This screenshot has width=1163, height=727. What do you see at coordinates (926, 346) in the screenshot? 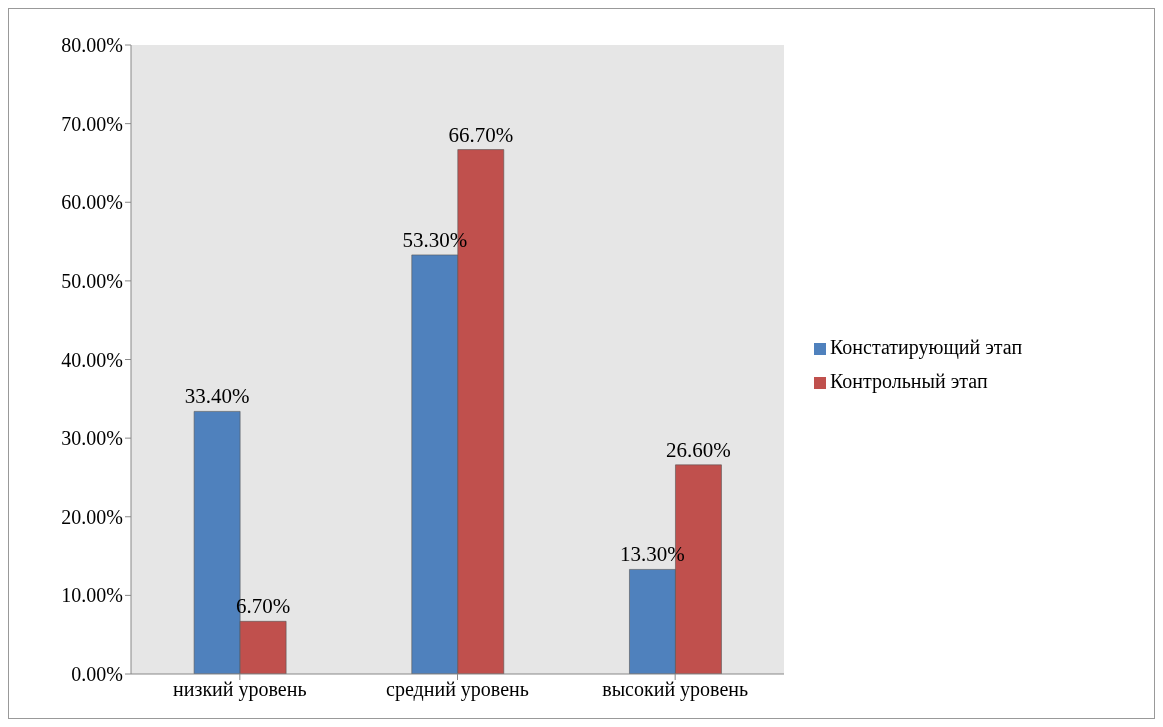
I see `legend-label: Констатирующий этап` at bounding box center [926, 346].